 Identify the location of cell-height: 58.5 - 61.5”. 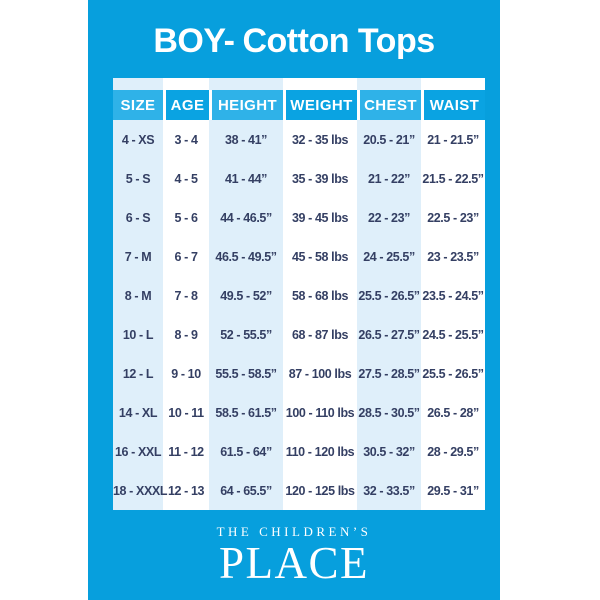
(246, 412).